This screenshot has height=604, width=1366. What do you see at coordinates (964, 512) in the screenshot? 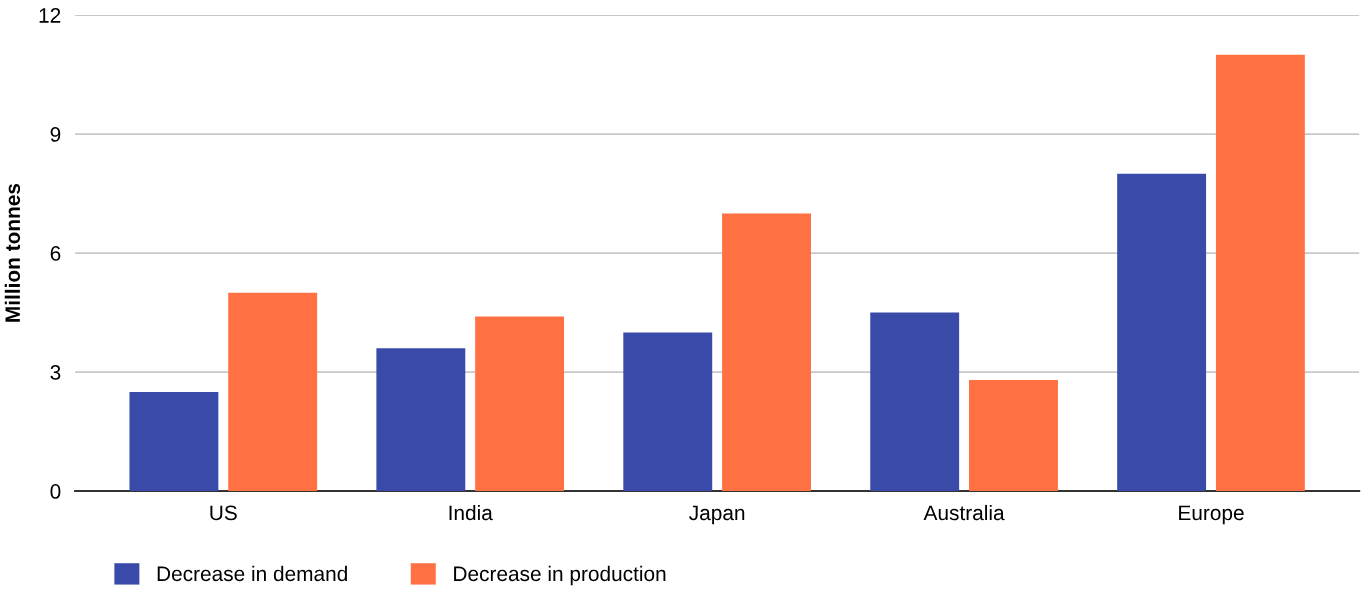
I see `x-tick-label: Australia` at bounding box center [964, 512].